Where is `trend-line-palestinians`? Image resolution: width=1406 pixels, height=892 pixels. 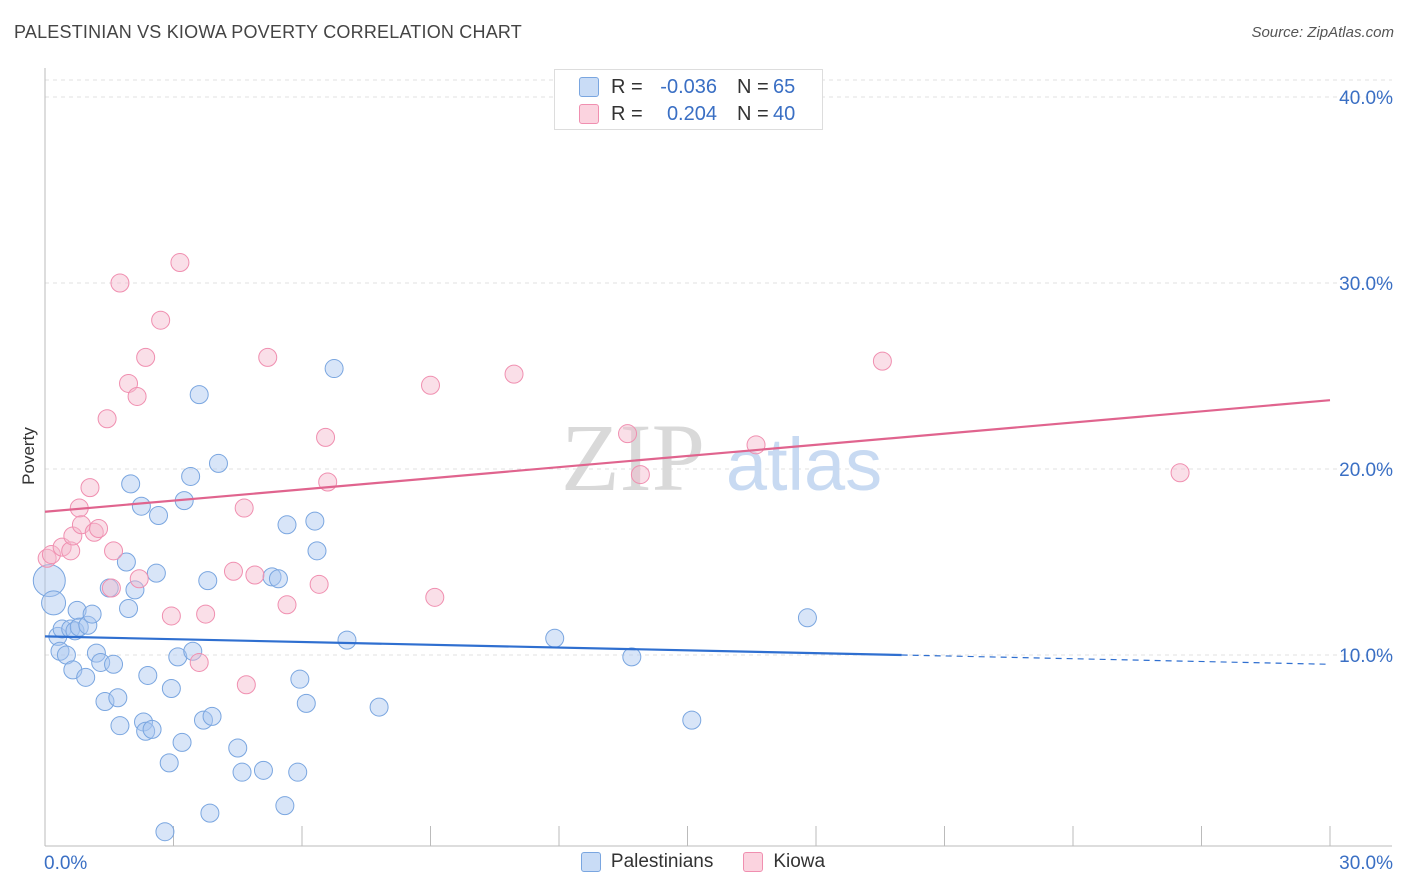
trend-line-palestinians is located at coordinates (473, 646).